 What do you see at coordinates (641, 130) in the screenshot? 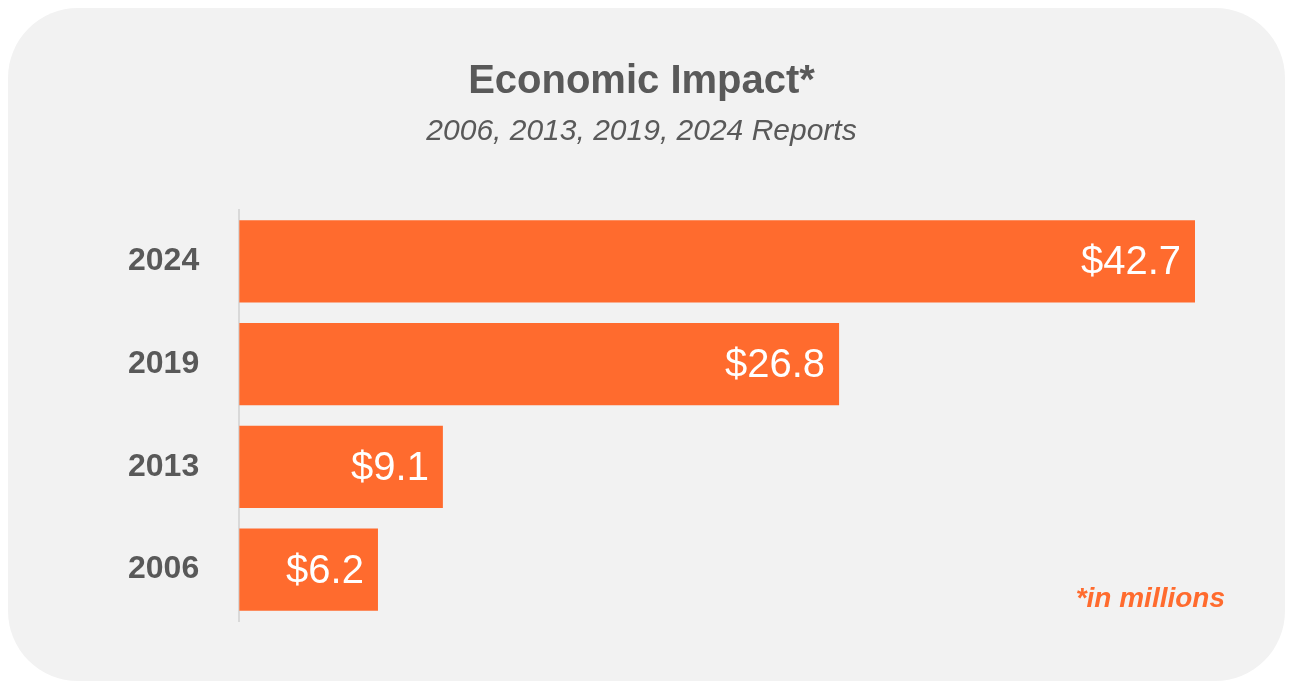
I see `chart-subtitle: 2006, 2013, 2019, 2024 Reports` at bounding box center [641, 130].